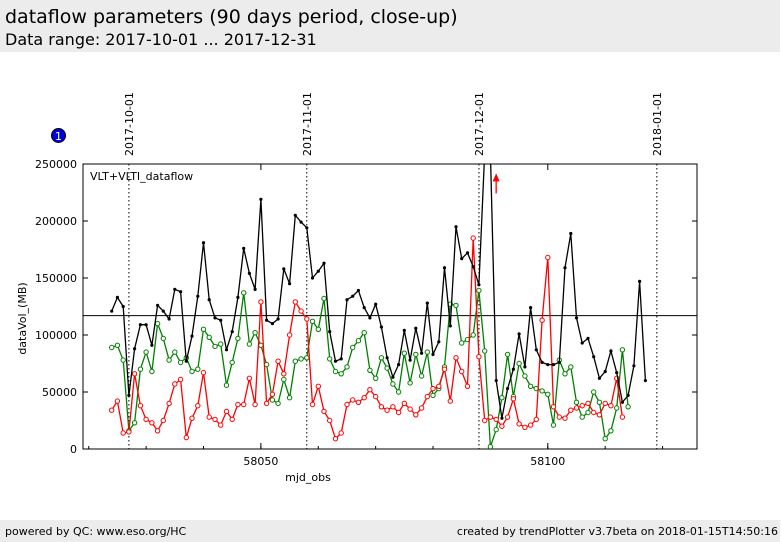  What do you see at coordinates (657, 124) in the screenshot?
I see `date-marker-label: 2018-01-01` at bounding box center [657, 124].